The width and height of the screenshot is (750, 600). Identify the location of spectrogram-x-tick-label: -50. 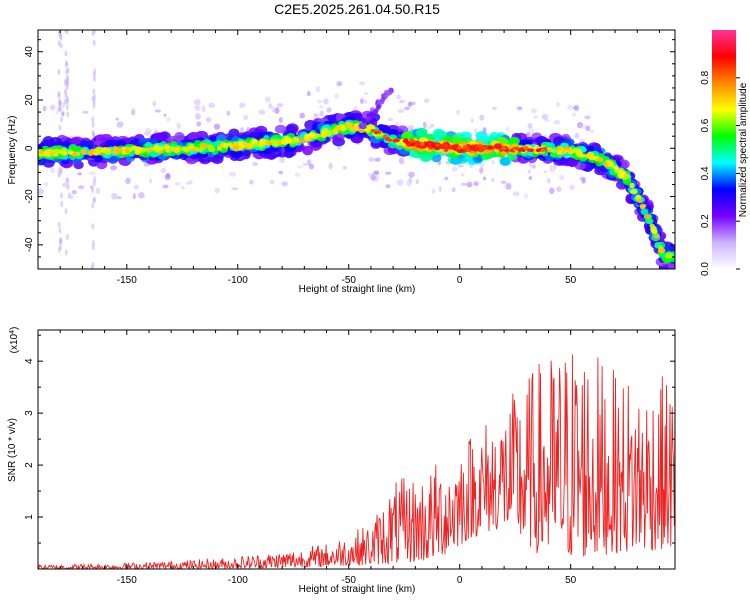
(349, 280).